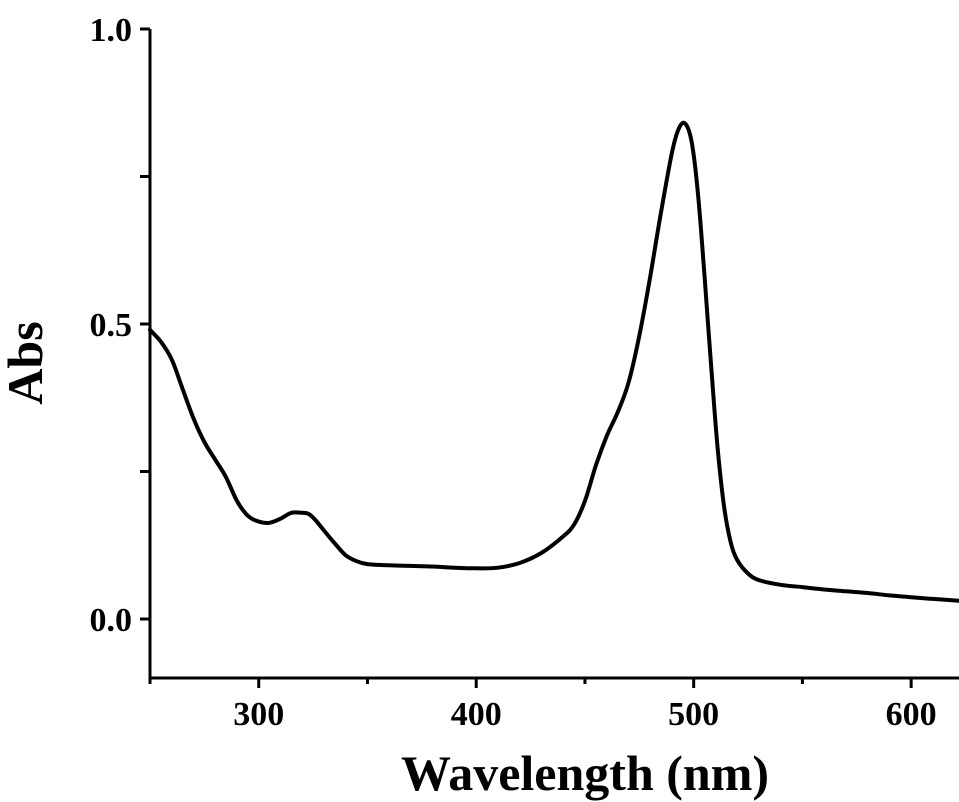  What do you see at coordinates (585, 773) in the screenshot?
I see `x-axis-title: Wavelength (nm)` at bounding box center [585, 773].